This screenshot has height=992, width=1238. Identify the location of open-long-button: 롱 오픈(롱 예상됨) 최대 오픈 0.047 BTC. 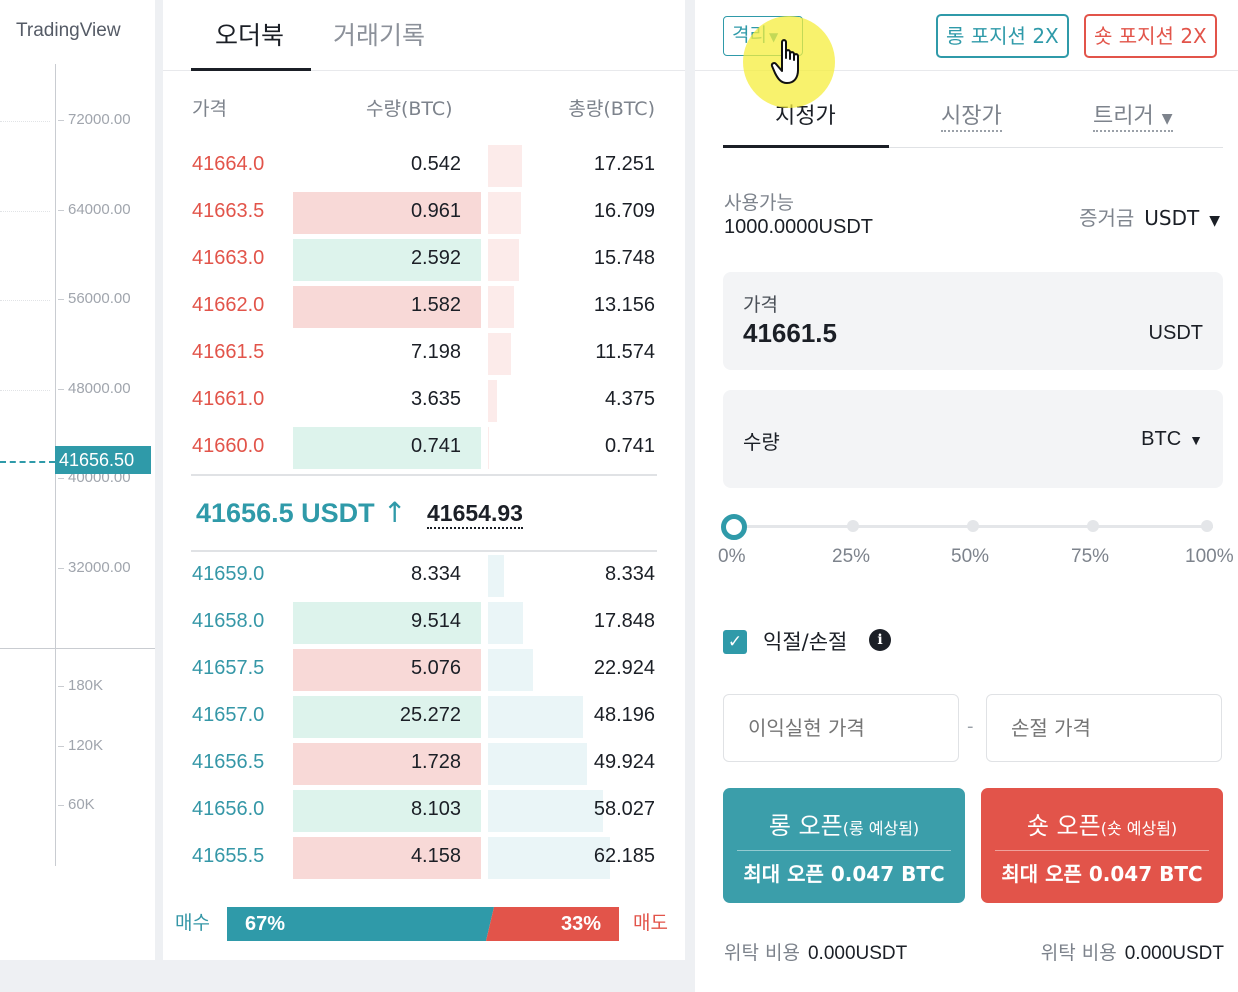
(844, 845).